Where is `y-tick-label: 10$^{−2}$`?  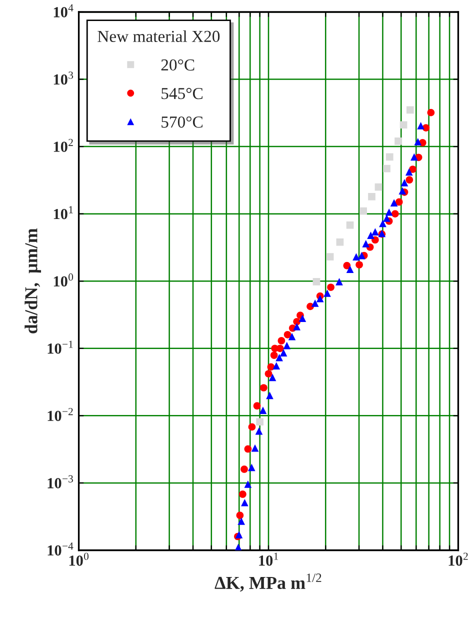
y-tick-label: 10$^{−2}$ is located at coordinates (60, 415).